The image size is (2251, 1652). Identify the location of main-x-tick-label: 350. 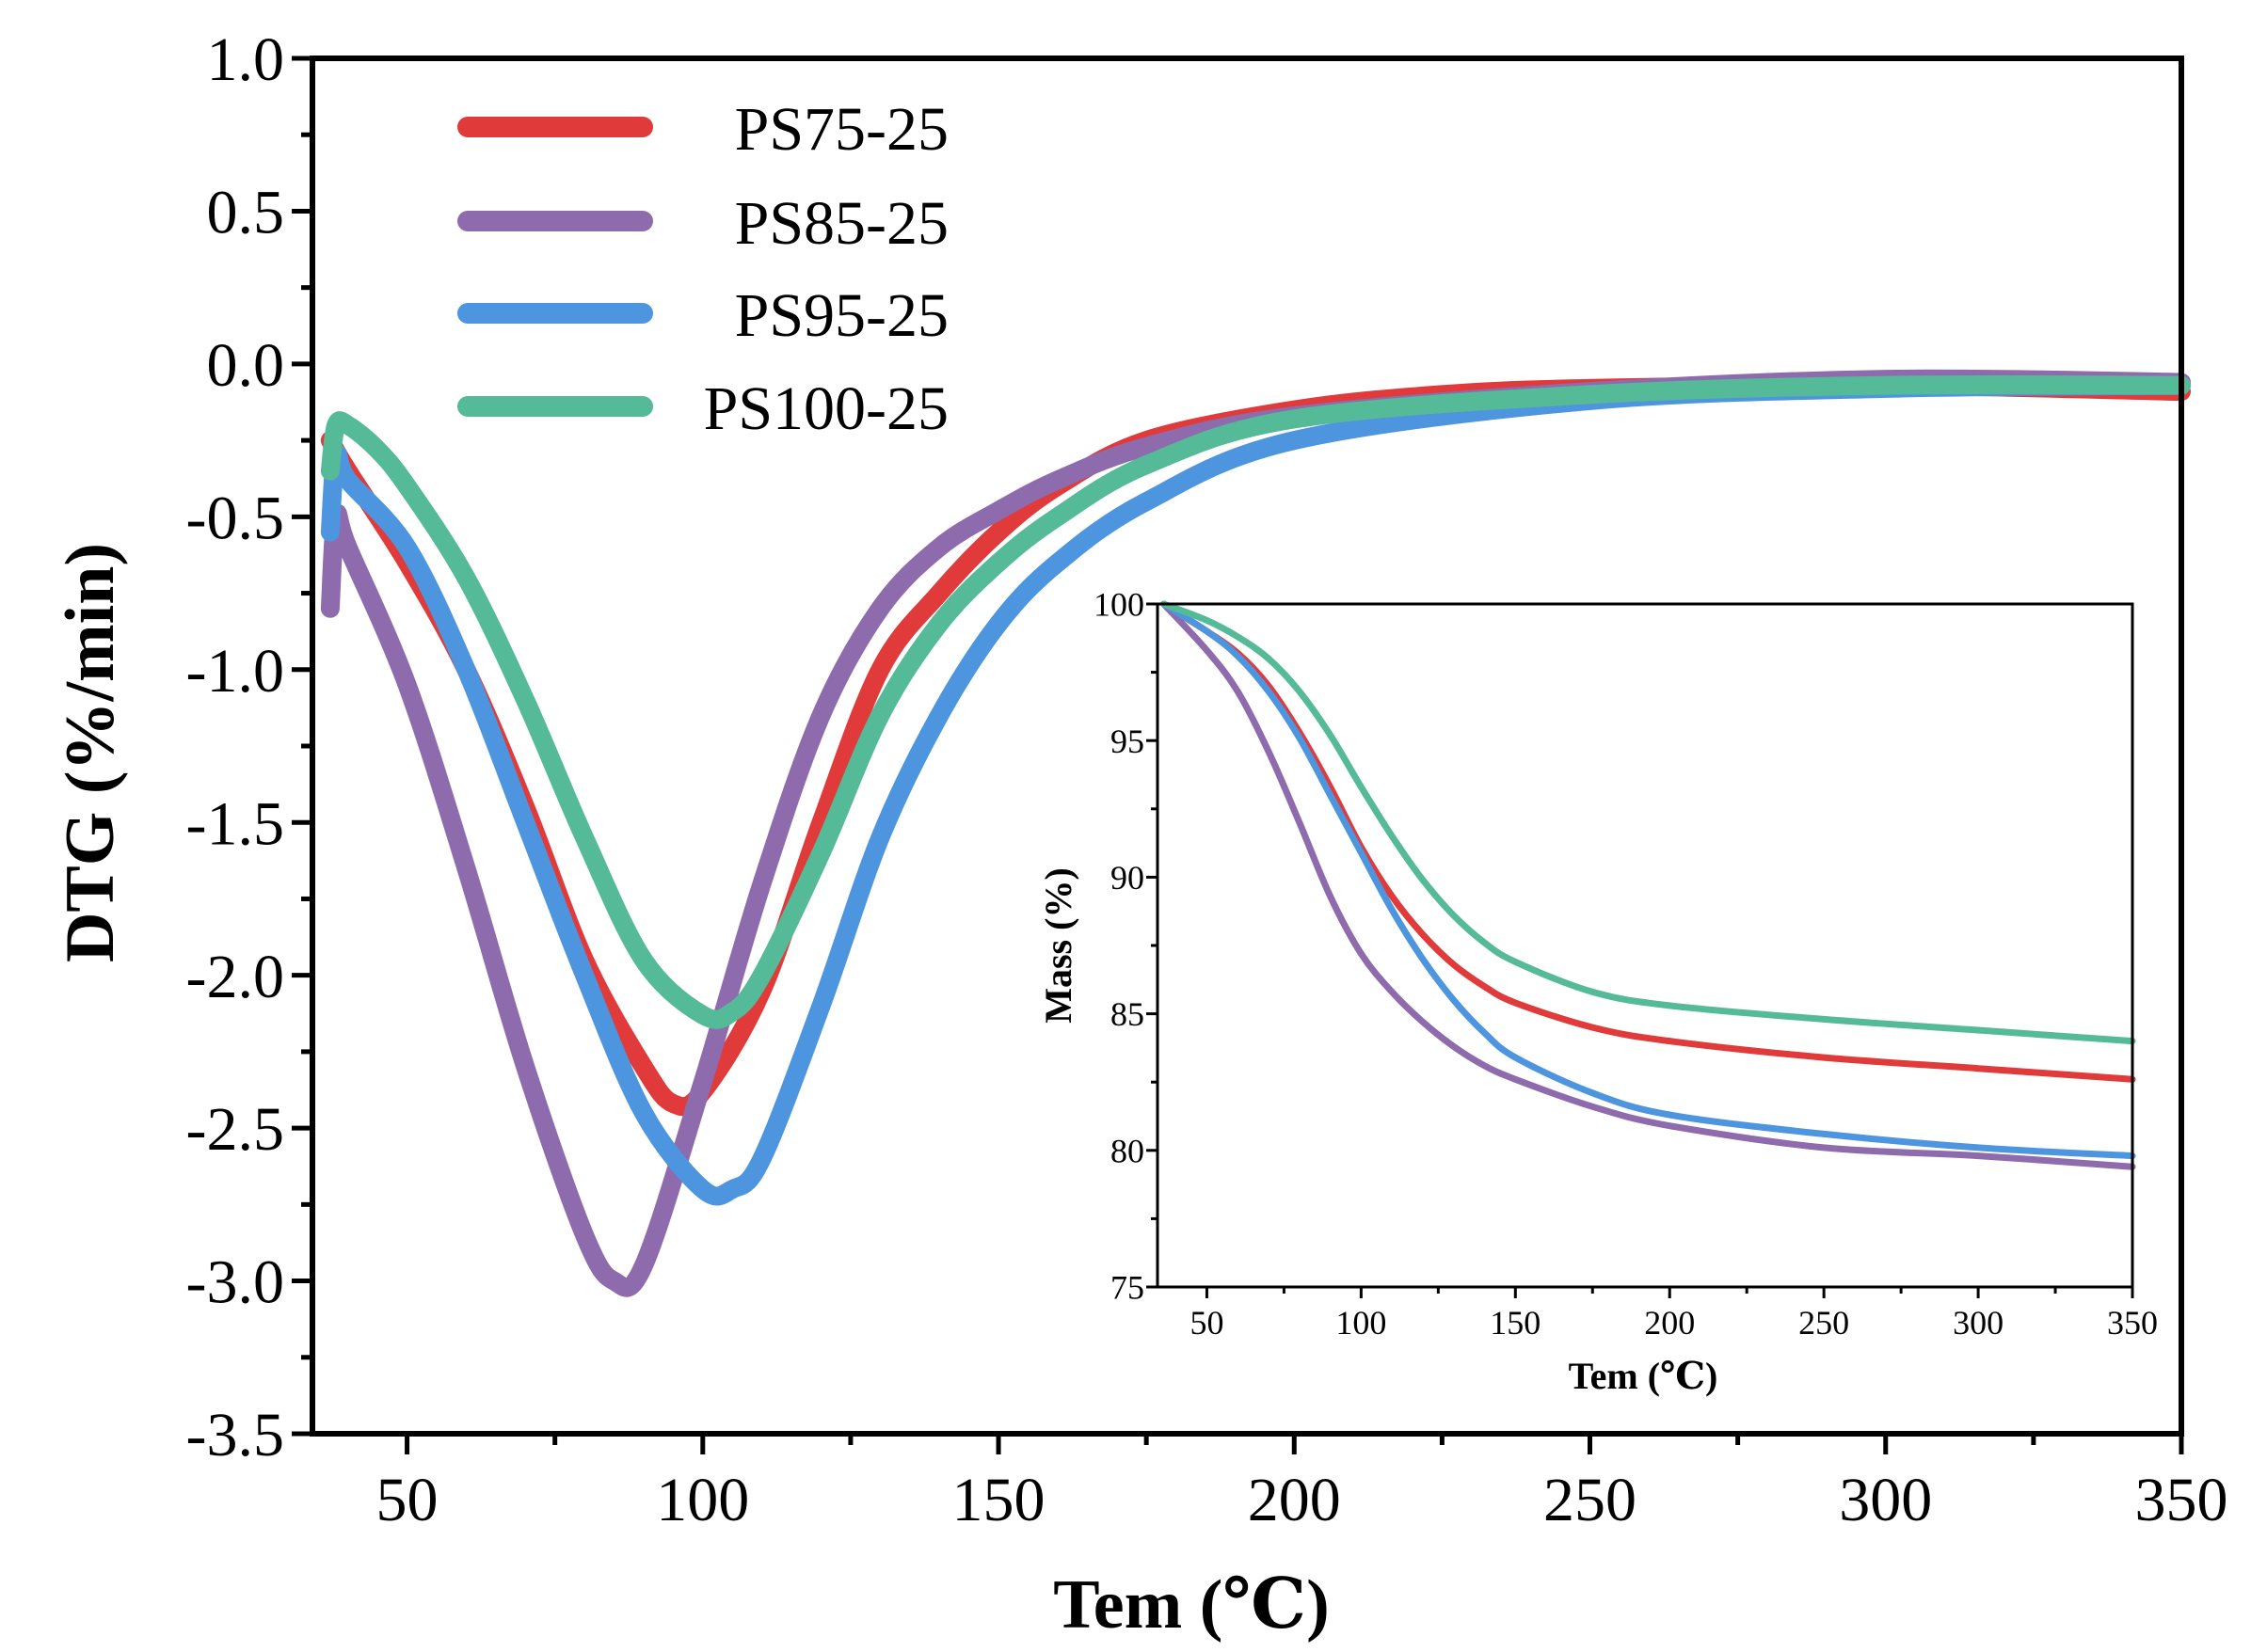
(2182, 1500).